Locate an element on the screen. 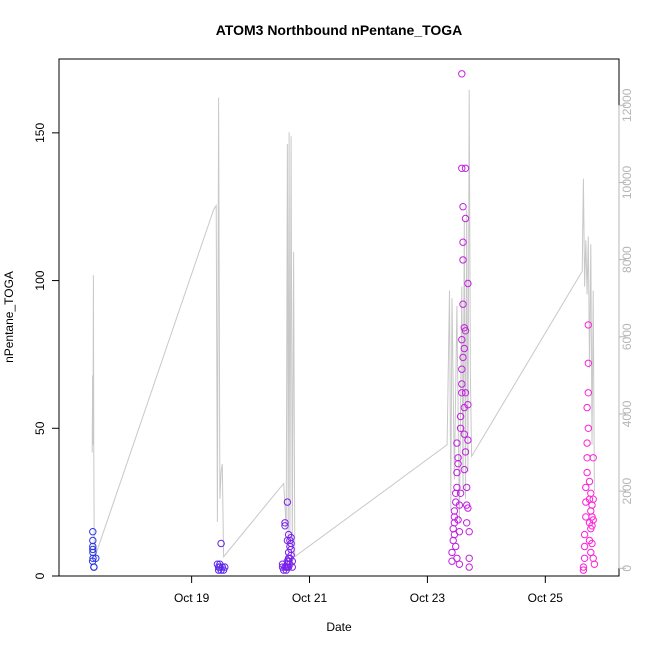 This screenshot has height=650, width=650. secondary-y-tick-label: 12000 is located at coordinates (627, 105).